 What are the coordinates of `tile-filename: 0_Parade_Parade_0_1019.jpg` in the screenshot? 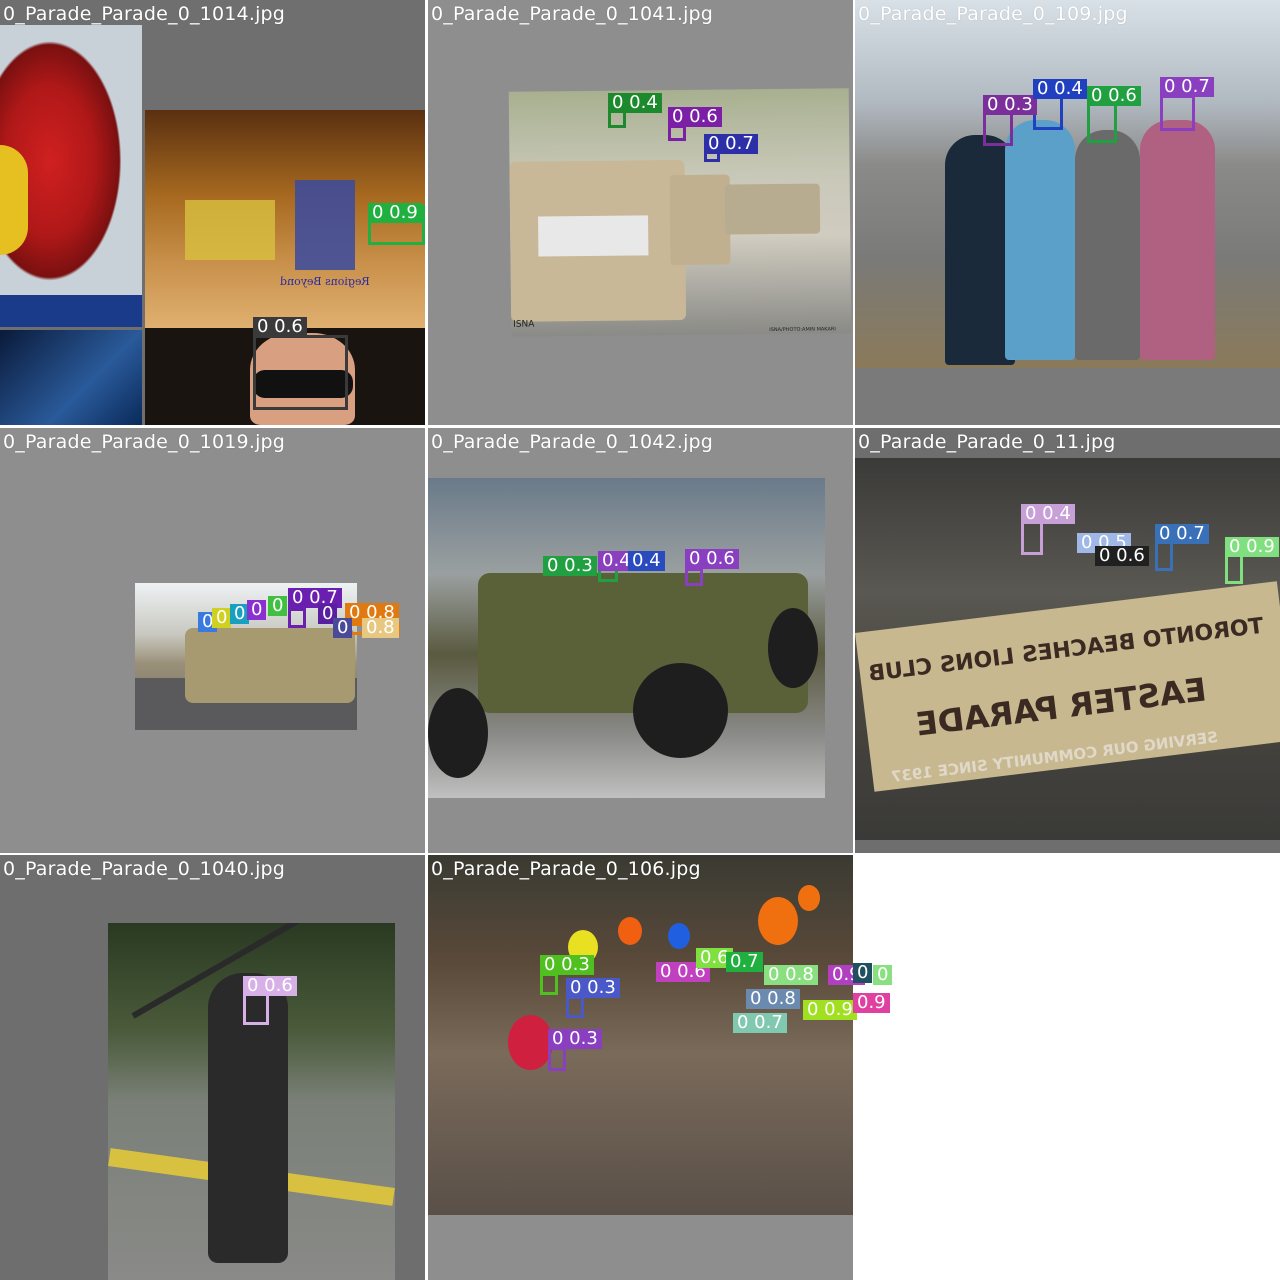 It's located at (144, 442).